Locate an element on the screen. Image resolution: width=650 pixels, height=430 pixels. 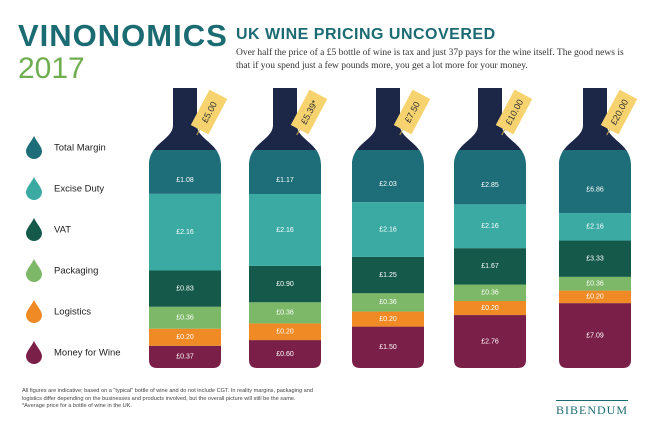
data-label: £2.03 is located at coordinates (388, 184).